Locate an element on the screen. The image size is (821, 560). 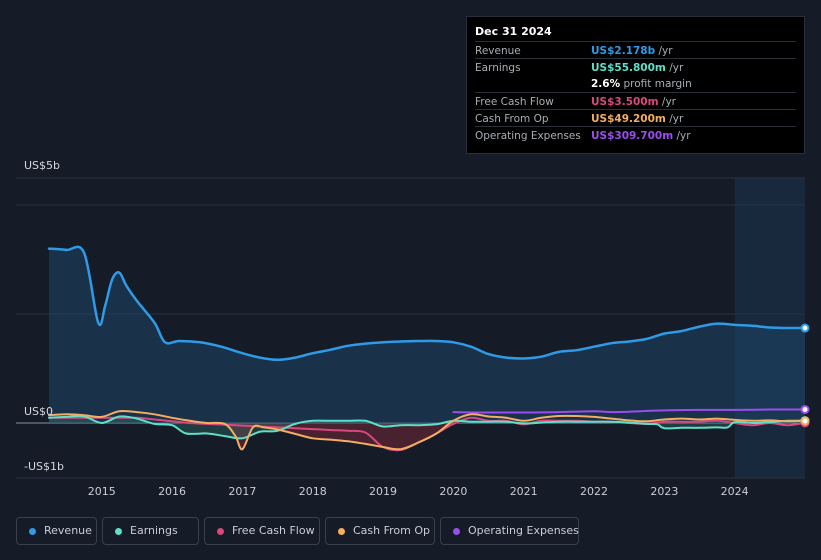
cash-from-op-negative-fill is located at coordinates (427, 436).